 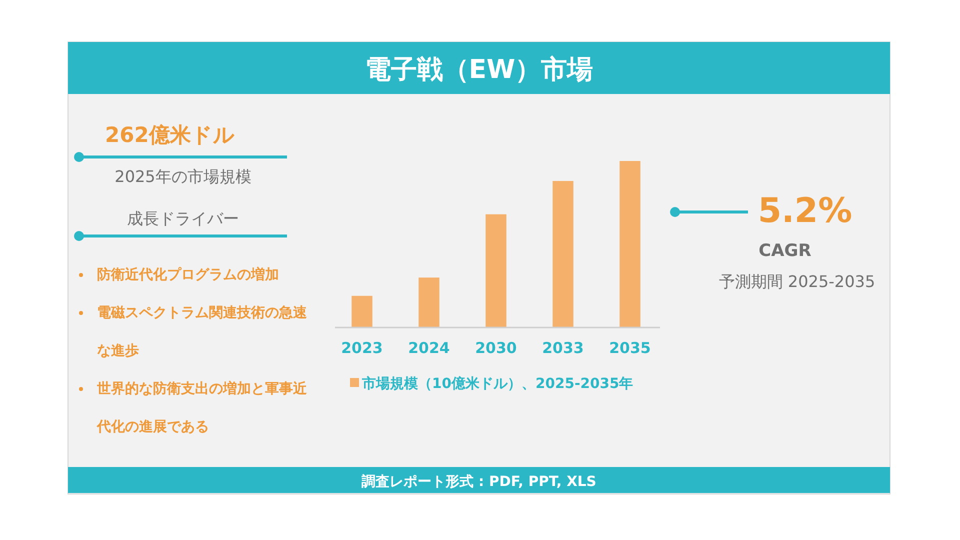 What do you see at coordinates (479, 481) in the screenshot?
I see `text: 調査レポート形式 : PDF, PPT, XLS` at bounding box center [479, 481].